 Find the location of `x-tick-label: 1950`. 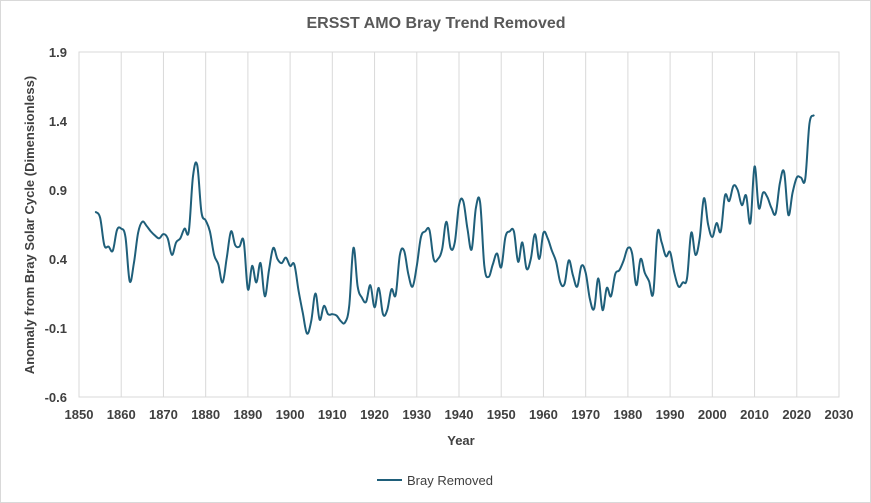

x-tick-label: 1950 is located at coordinates (501, 414).